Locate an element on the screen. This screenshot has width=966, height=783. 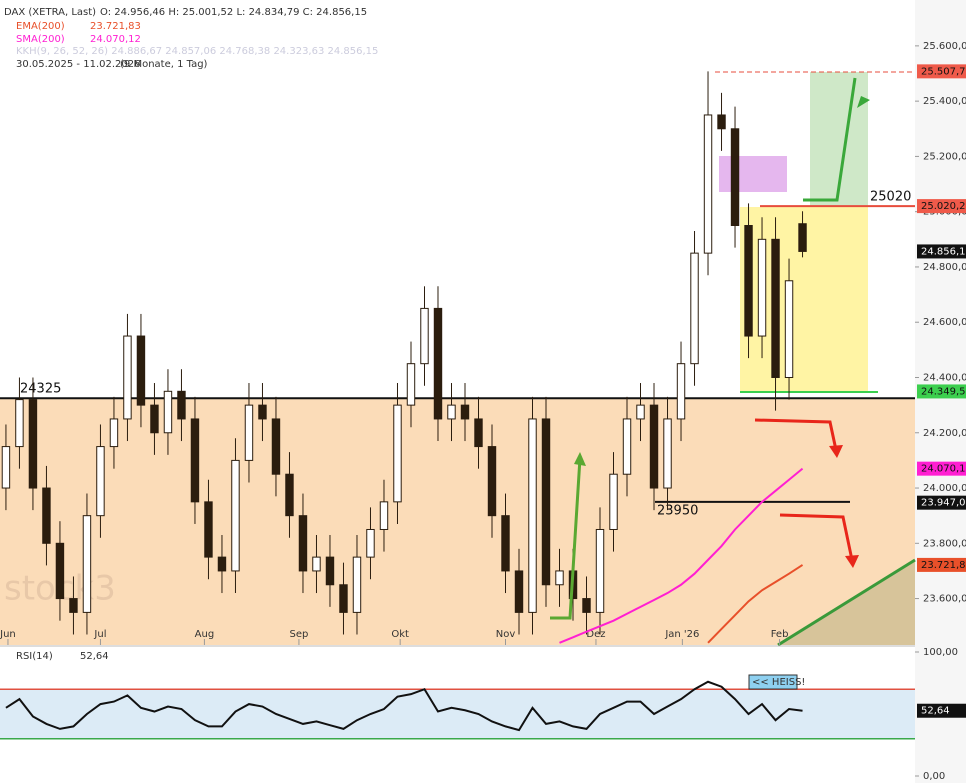
price-tag-label: 25.020,22 is located at coordinates (943, 206).